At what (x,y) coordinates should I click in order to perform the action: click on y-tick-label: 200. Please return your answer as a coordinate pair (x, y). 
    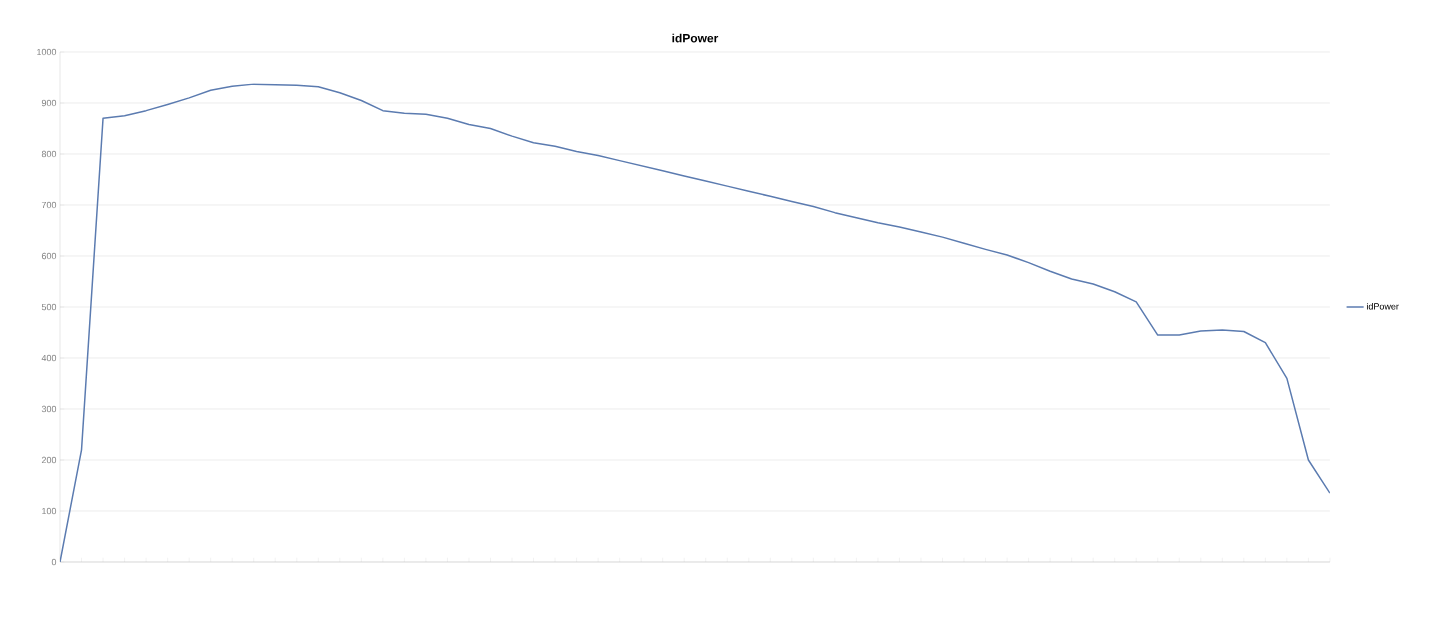
    Looking at the image, I should click on (49, 460).